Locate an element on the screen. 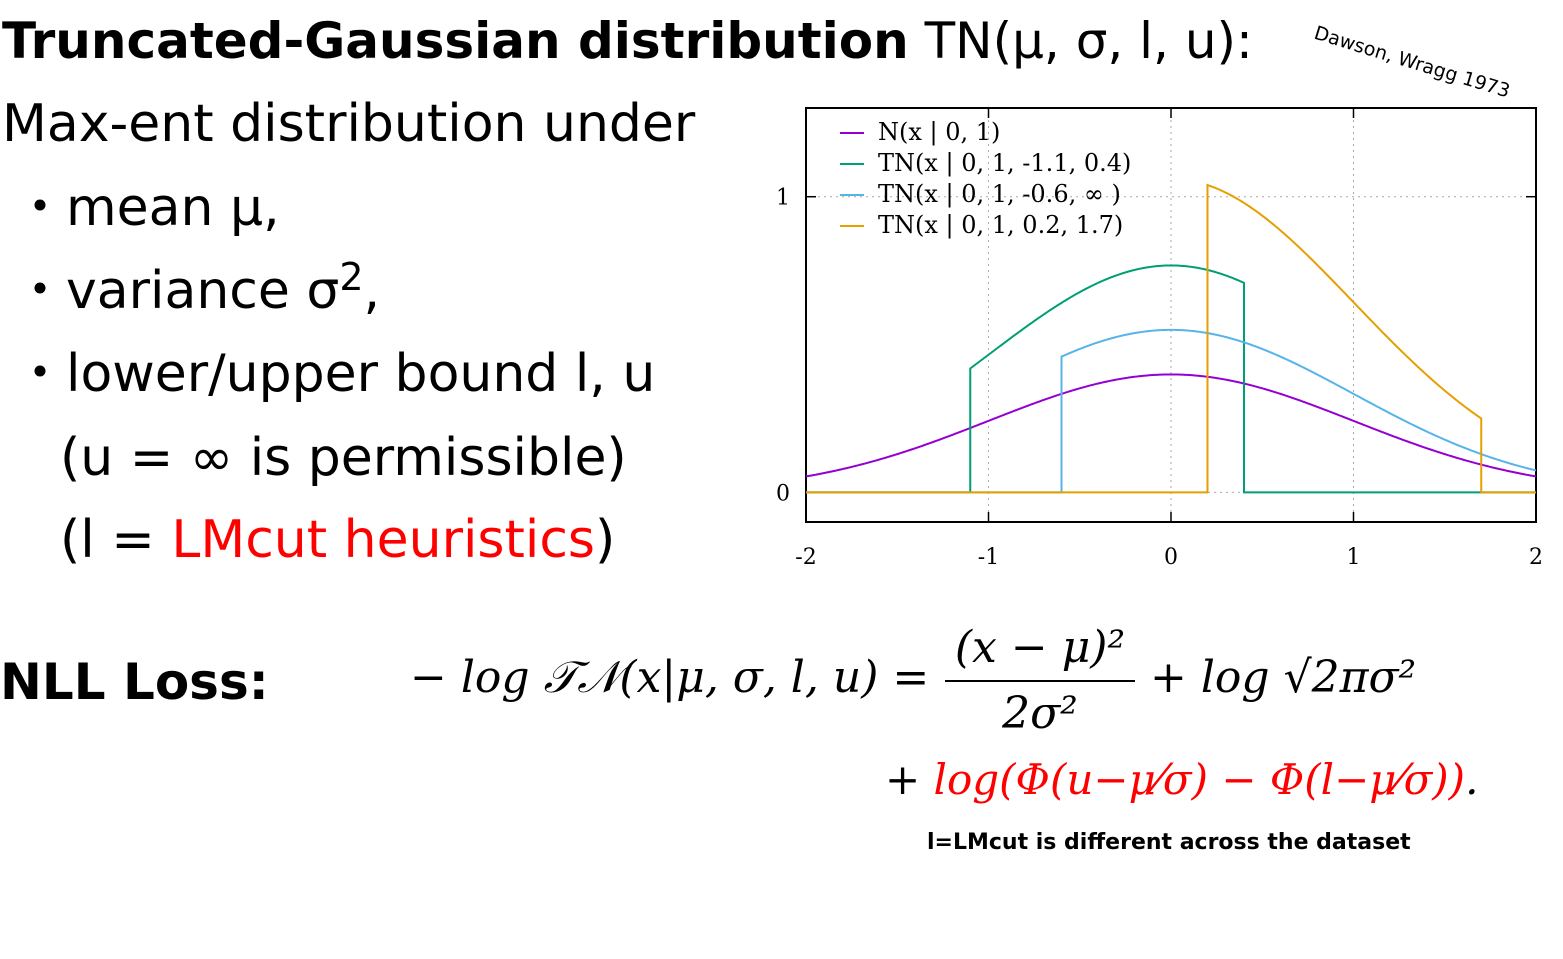  note-lmcut-pre: (l = is located at coordinates (116, 540).